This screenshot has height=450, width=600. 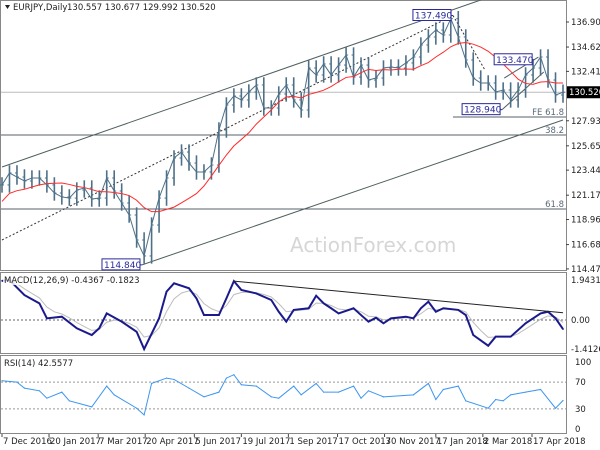 What do you see at coordinates (559, 442) in the screenshot?
I see `date-axis-label: 17 Apr 2018` at bounding box center [559, 442].